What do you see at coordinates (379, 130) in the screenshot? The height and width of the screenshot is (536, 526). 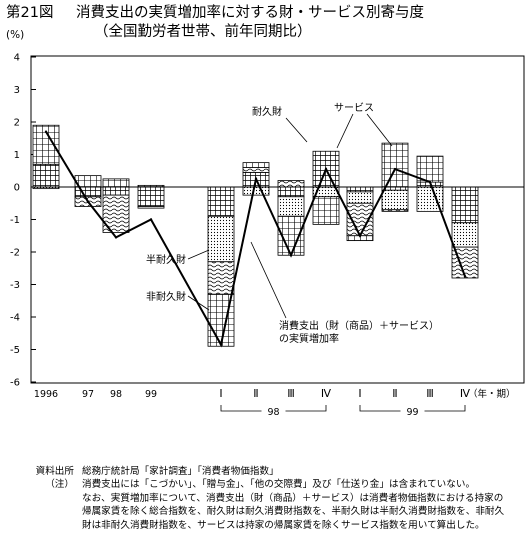 I see `leader-services` at bounding box center [379, 130].